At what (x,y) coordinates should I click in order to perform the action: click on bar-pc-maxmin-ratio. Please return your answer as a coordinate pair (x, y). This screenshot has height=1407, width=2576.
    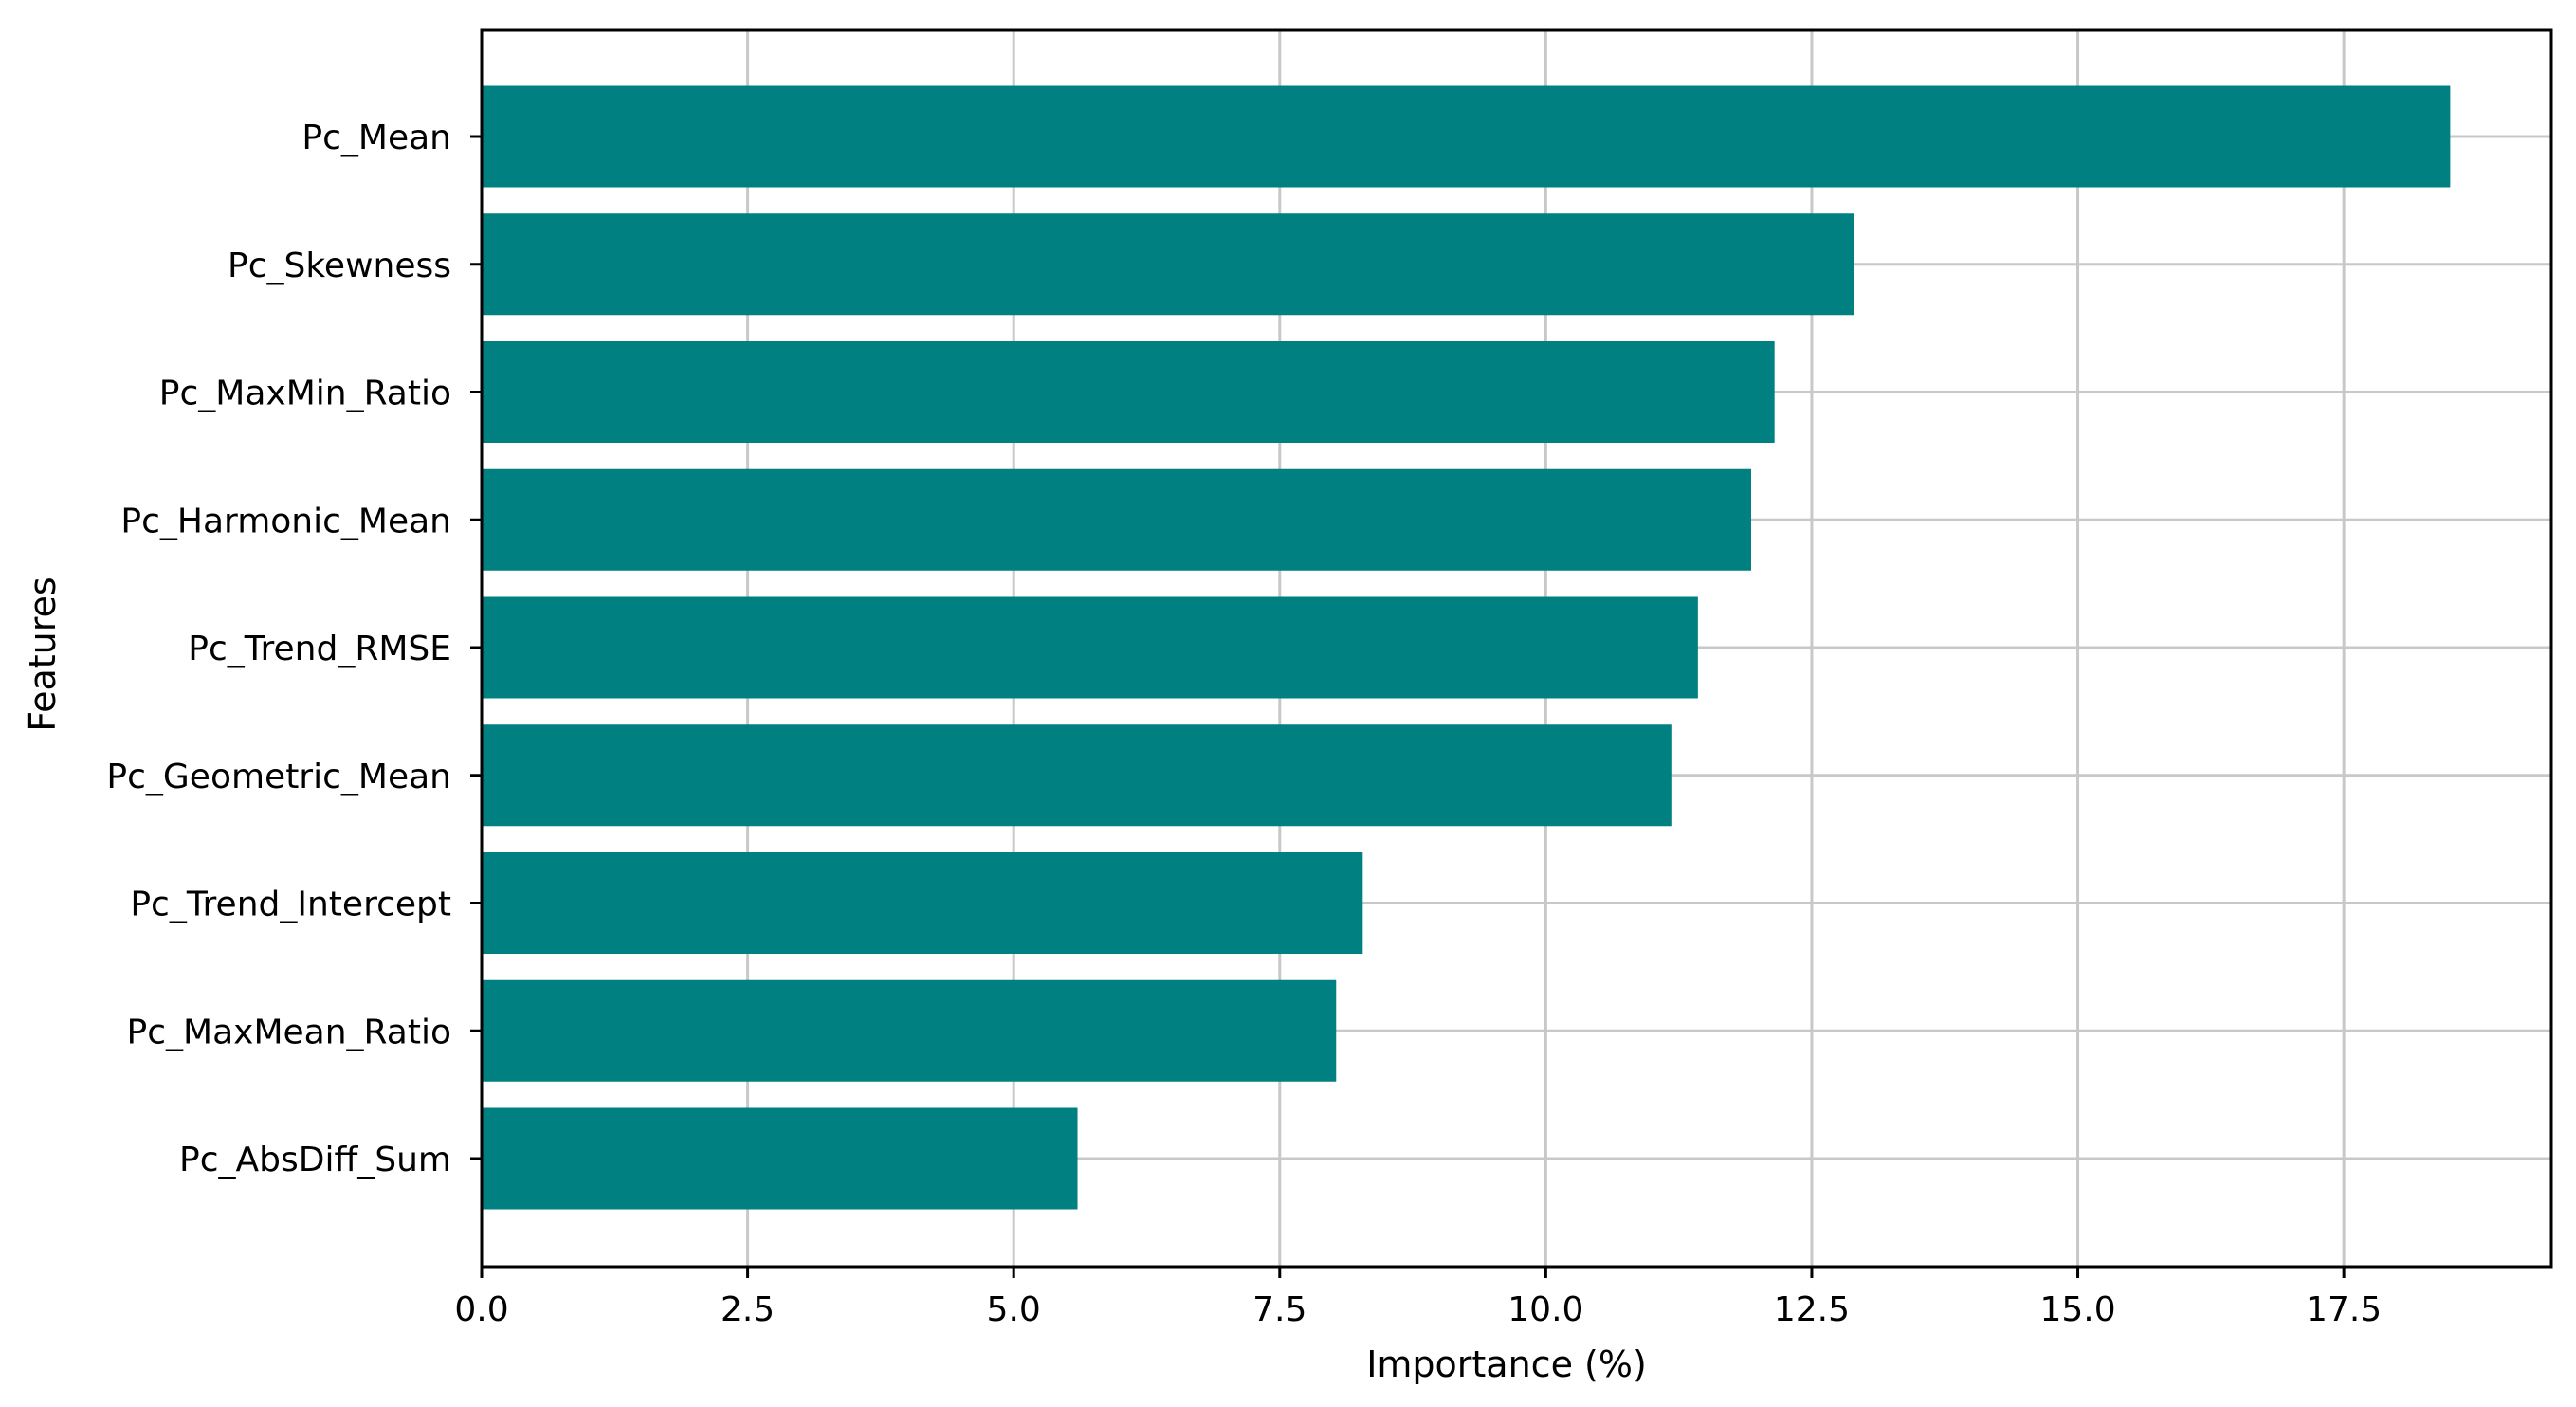
    Looking at the image, I should click on (1128, 392).